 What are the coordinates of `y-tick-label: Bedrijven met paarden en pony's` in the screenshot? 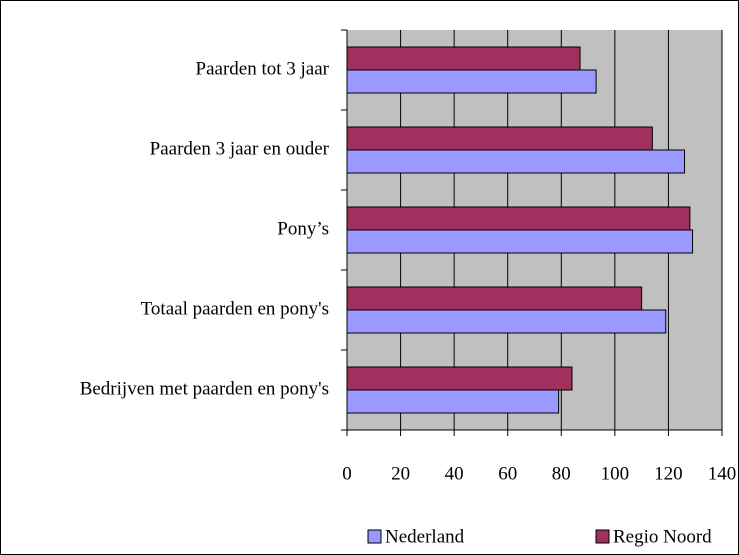 It's located at (204, 388).